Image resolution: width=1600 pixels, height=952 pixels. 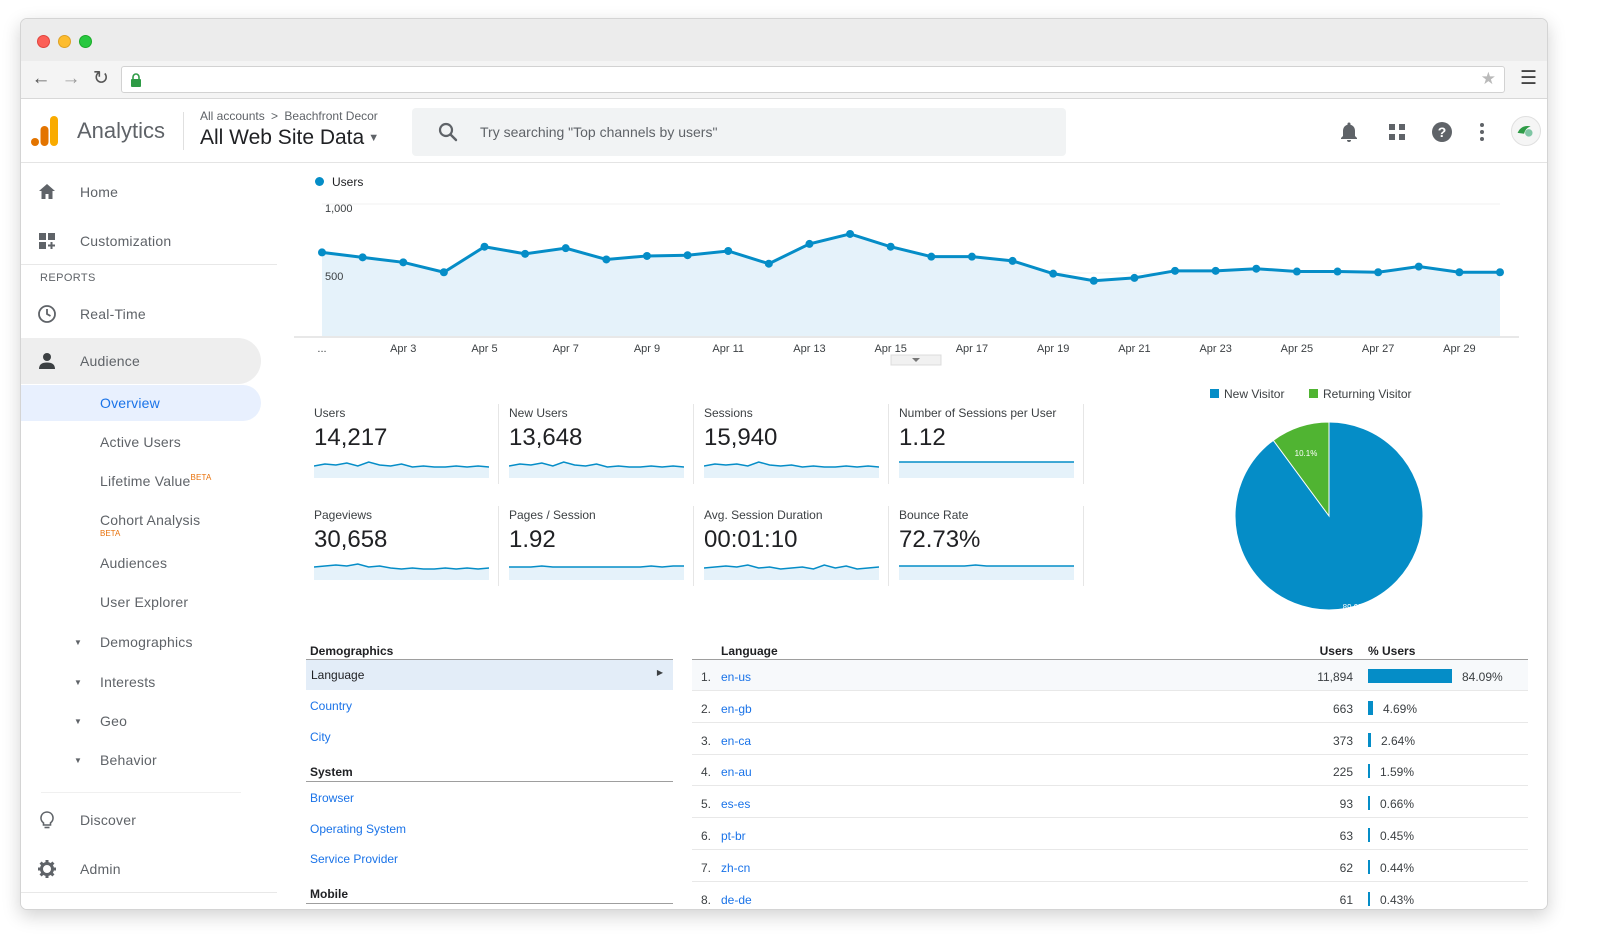 What do you see at coordinates (1110, 739) in the screenshot?
I see `table-row: 3. en-ca 373 2.64%` at bounding box center [1110, 739].